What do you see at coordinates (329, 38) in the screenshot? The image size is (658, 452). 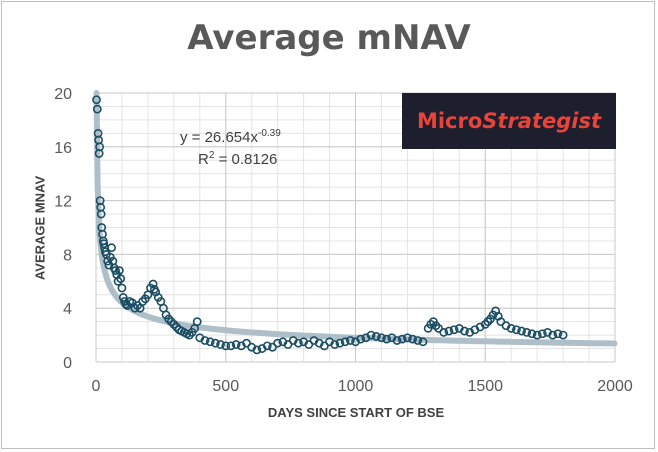 I see `chart-title: Average mNAV` at bounding box center [329, 38].